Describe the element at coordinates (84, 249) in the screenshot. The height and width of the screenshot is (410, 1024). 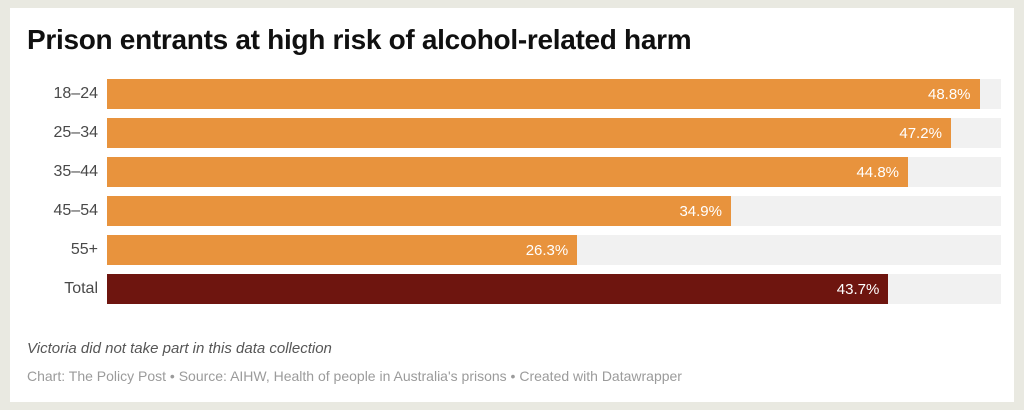
I see `bar-label: 55+` at that location.